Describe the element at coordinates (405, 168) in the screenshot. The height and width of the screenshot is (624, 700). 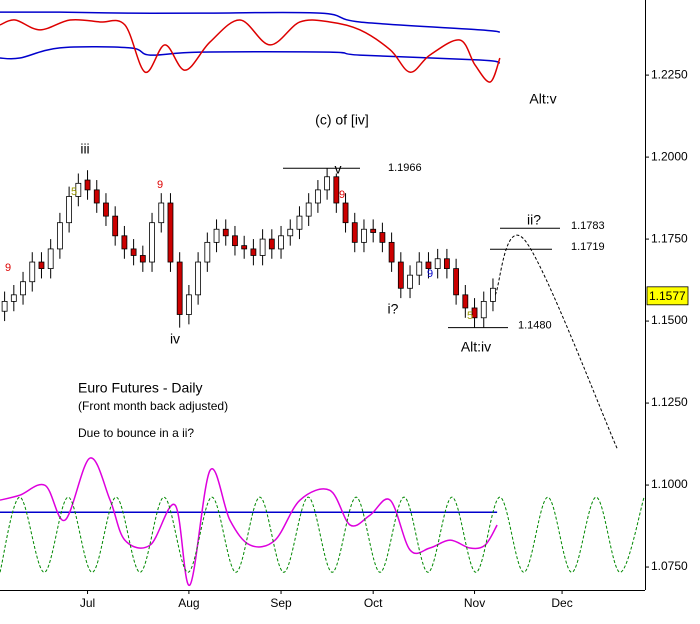
I see `level-label: 1.1966` at that location.